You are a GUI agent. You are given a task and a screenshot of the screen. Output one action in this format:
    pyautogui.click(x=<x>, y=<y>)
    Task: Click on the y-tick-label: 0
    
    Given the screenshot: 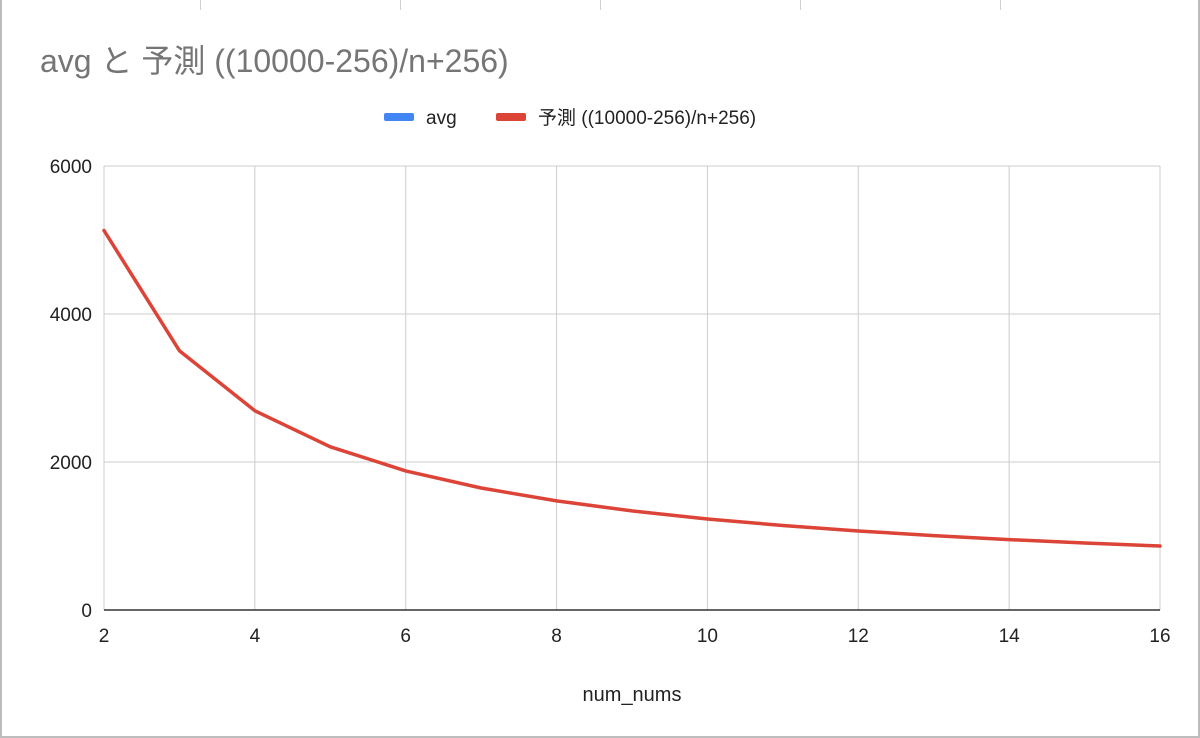 What is the action you would take?
    pyautogui.click(x=86, y=611)
    